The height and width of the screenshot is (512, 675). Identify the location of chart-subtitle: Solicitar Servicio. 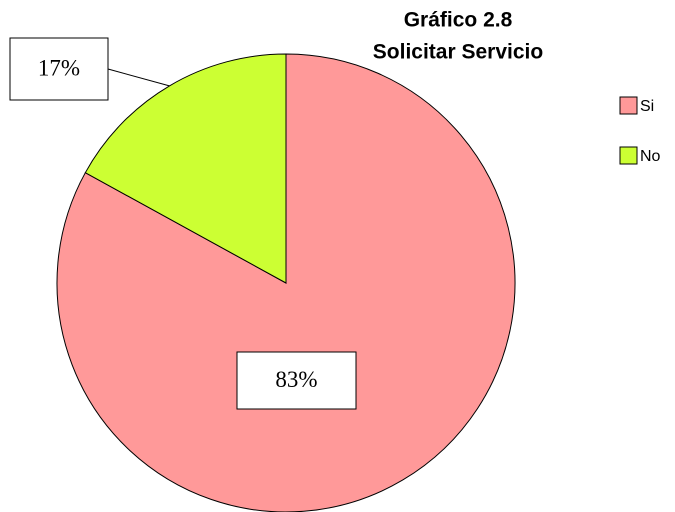
(458, 52).